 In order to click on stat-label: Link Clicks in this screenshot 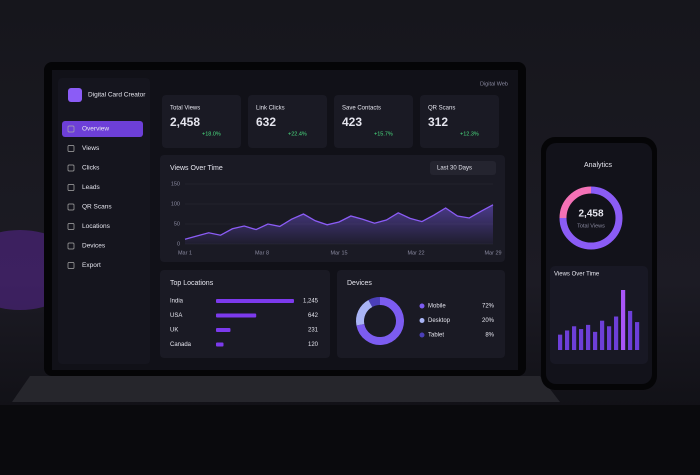, I will do `click(270, 109)`.